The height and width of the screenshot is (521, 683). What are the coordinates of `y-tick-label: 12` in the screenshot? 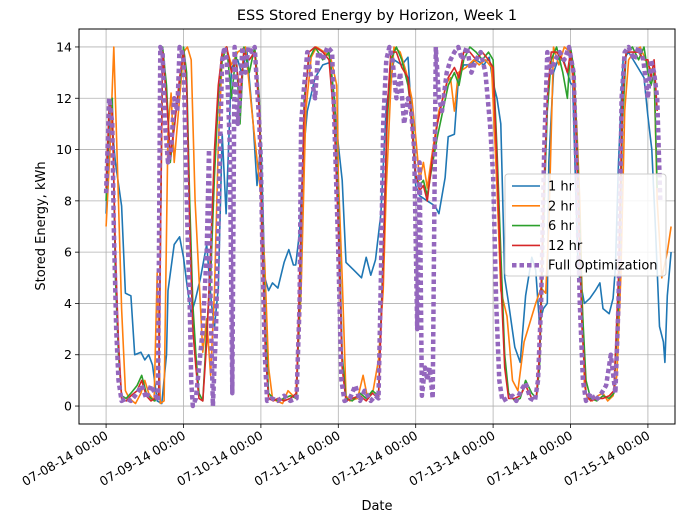 It's located at (64, 98).